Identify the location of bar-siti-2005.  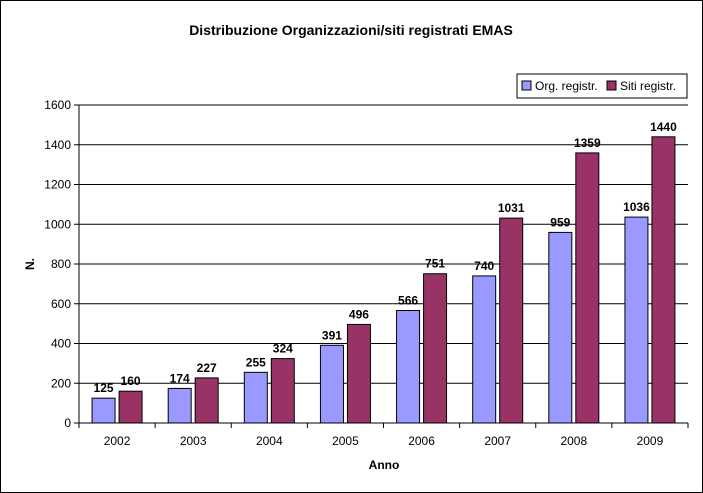
(358, 373).